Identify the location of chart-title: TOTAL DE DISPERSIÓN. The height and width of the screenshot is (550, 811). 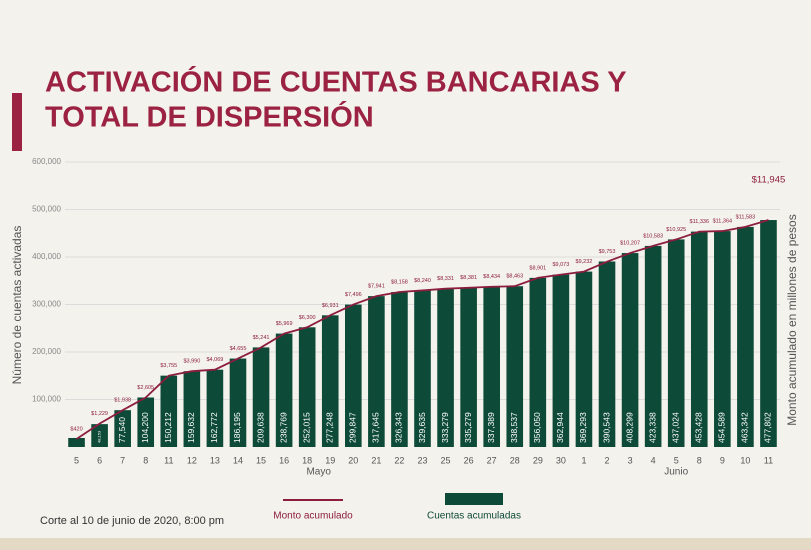
(209, 117).